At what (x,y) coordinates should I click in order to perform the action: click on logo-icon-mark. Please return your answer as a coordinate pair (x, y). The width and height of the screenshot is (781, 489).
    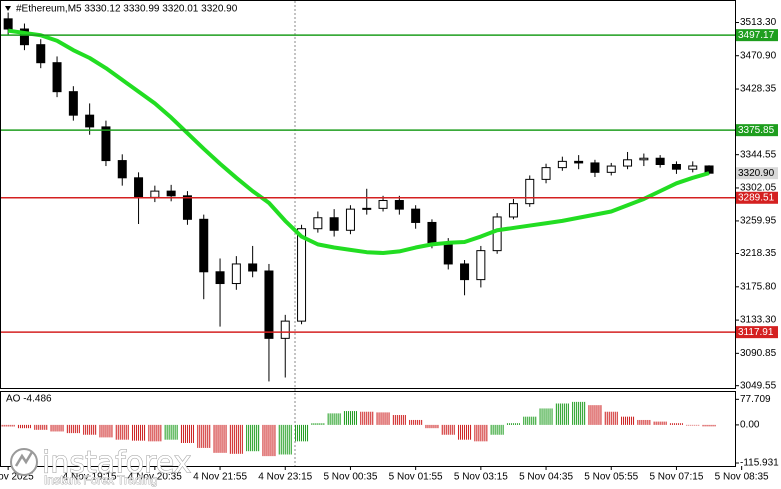
    Looking at the image, I should click on (24, 459).